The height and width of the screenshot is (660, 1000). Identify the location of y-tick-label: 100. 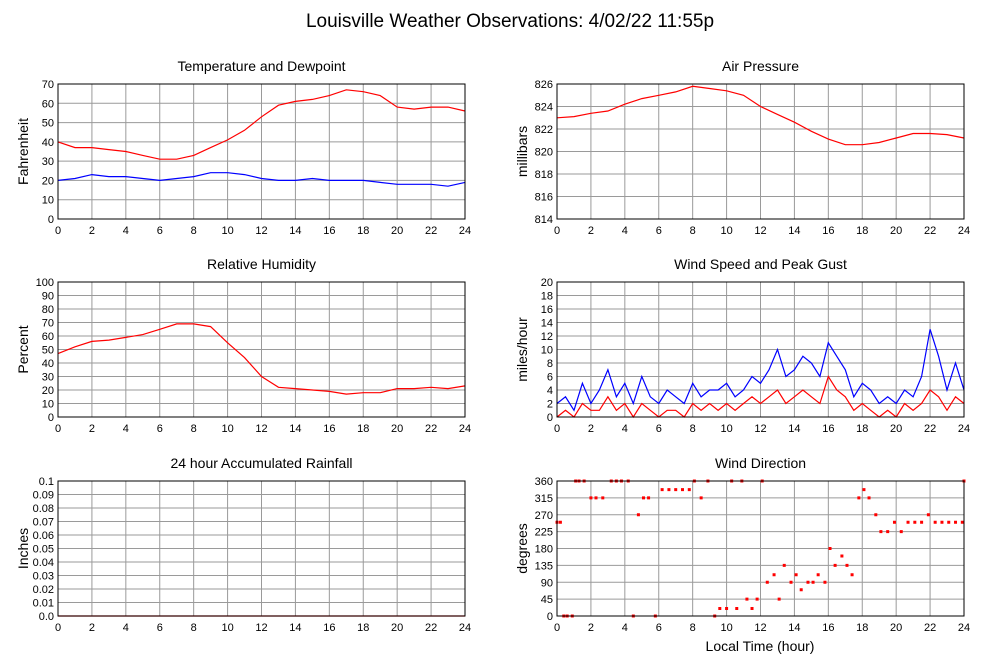
(45, 283).